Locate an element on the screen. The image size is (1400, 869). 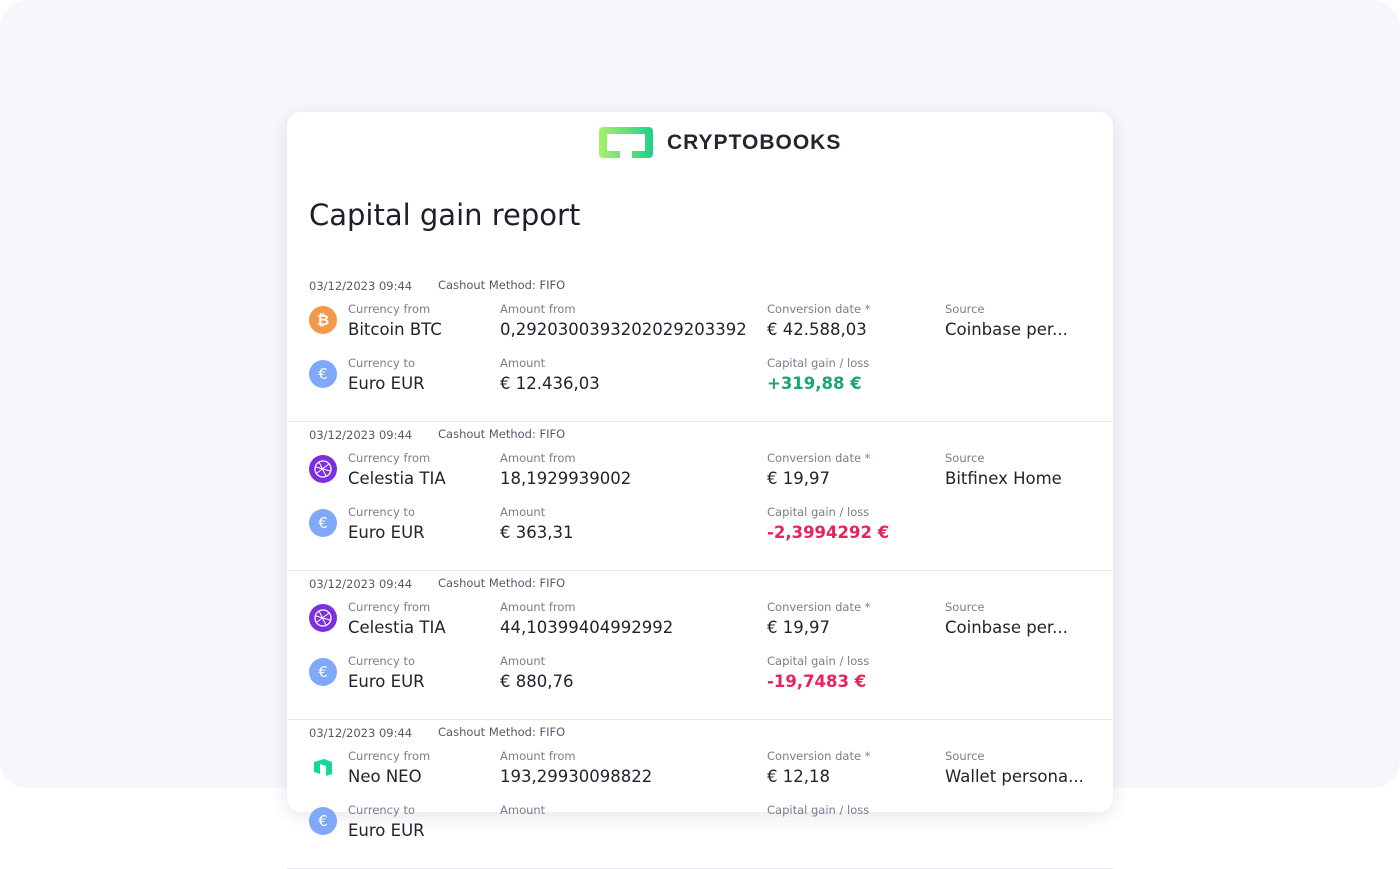
amount-from: 0,292030039320202920339​2 is located at coordinates (623, 329).